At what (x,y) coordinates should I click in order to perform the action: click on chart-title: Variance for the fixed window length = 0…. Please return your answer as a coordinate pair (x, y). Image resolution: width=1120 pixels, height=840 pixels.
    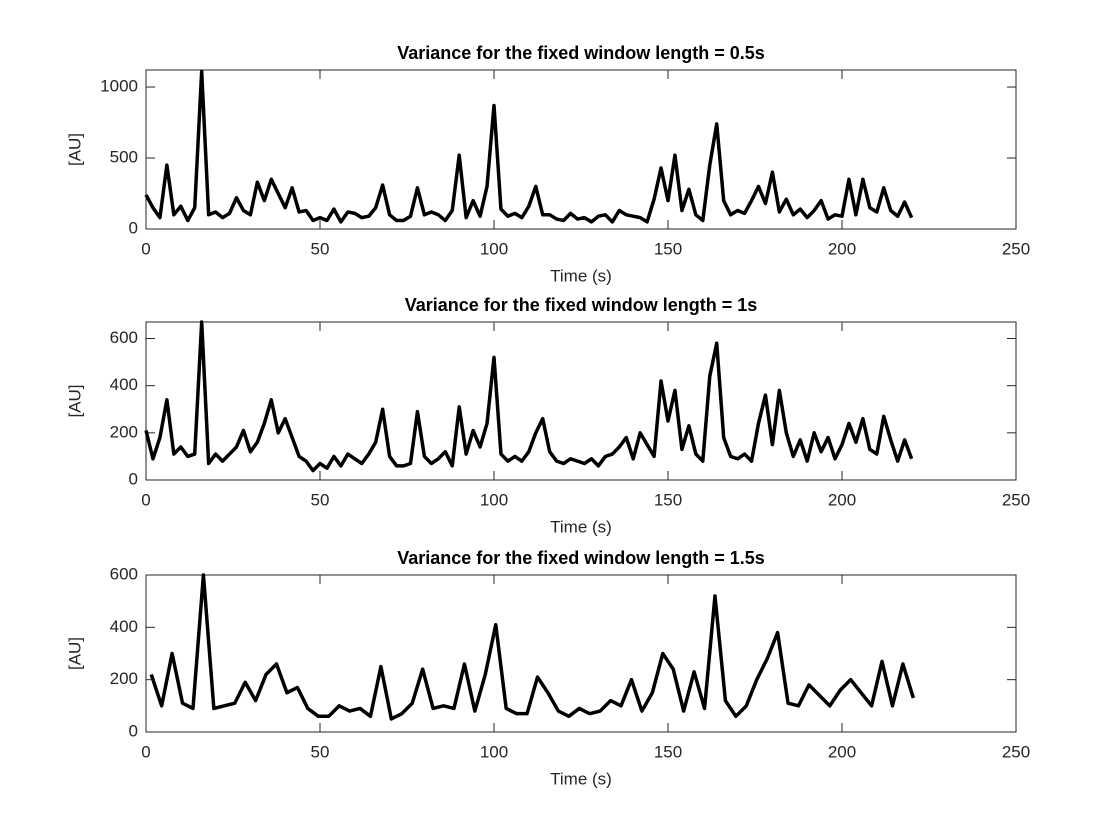
    Looking at the image, I should click on (581, 53).